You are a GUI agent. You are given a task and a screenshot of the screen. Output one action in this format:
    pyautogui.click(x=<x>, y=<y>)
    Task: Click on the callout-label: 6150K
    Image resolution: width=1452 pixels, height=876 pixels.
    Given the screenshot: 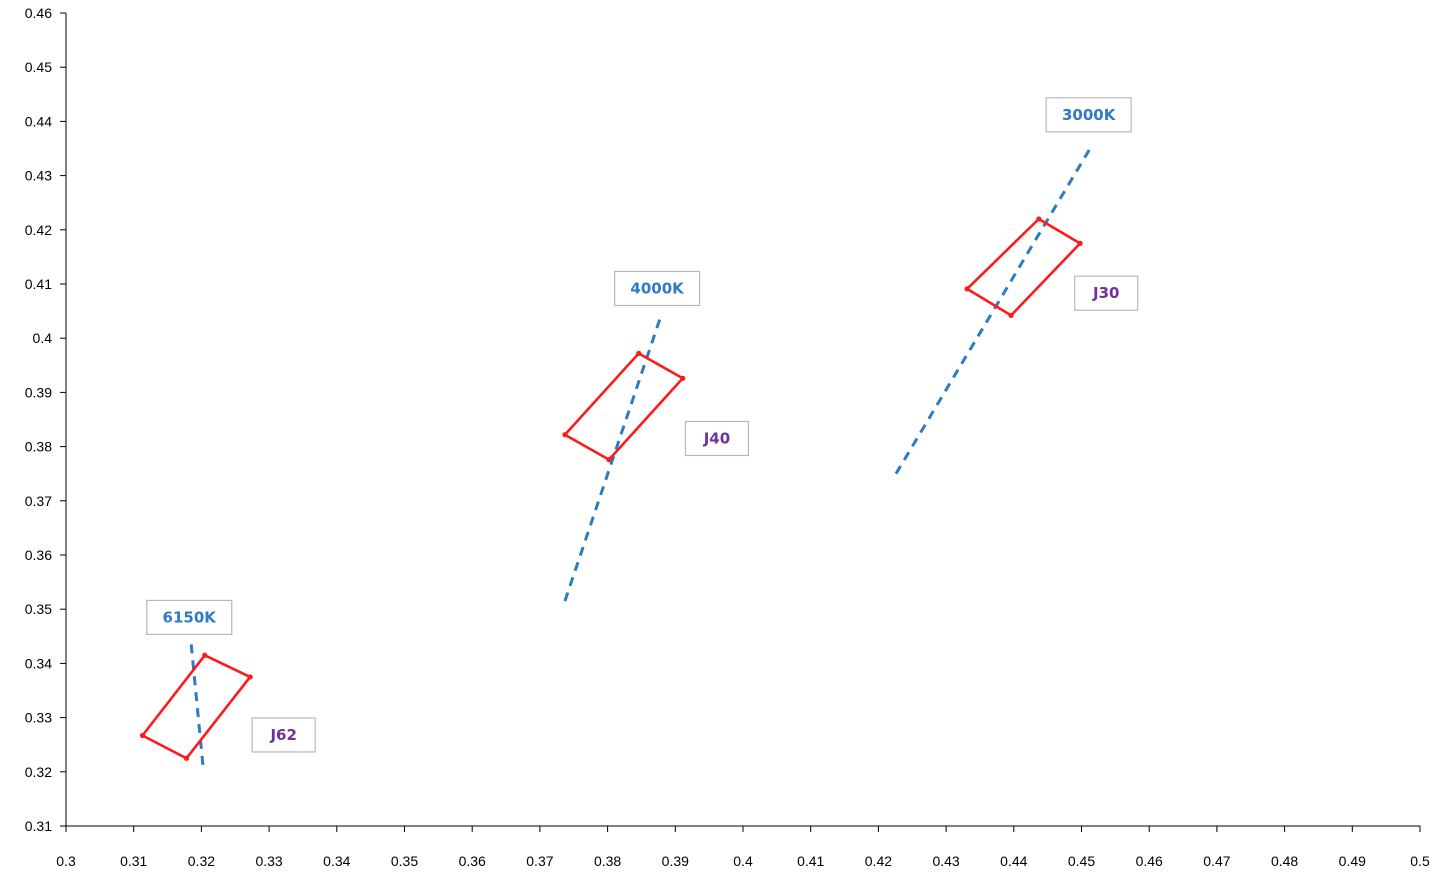 What is the action you would take?
    pyautogui.click(x=190, y=617)
    